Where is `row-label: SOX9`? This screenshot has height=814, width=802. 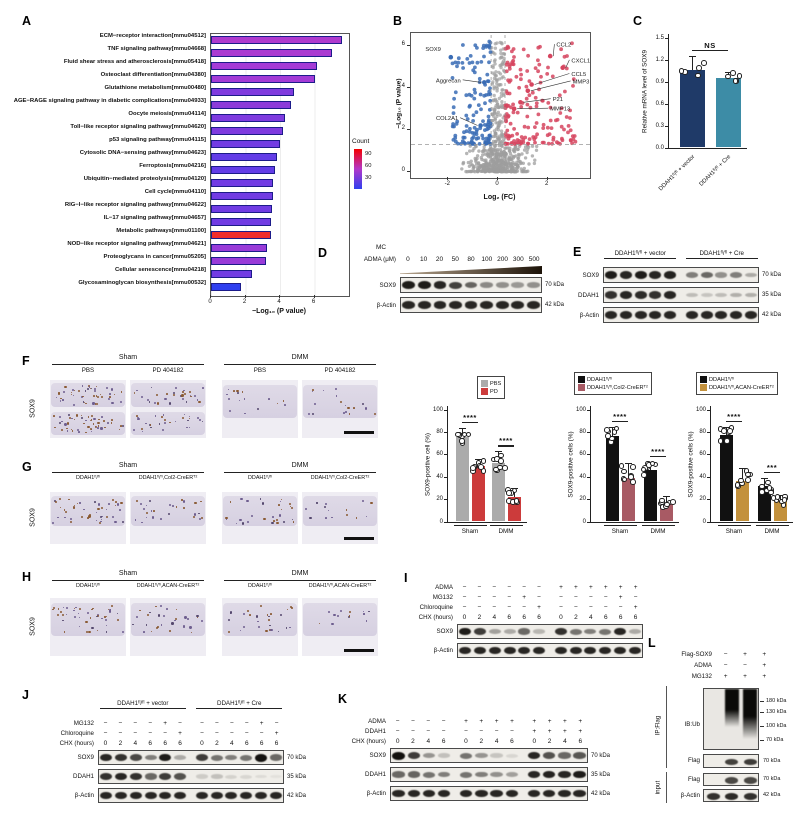 row-label: SOX9 is located at coordinates (387, 285).